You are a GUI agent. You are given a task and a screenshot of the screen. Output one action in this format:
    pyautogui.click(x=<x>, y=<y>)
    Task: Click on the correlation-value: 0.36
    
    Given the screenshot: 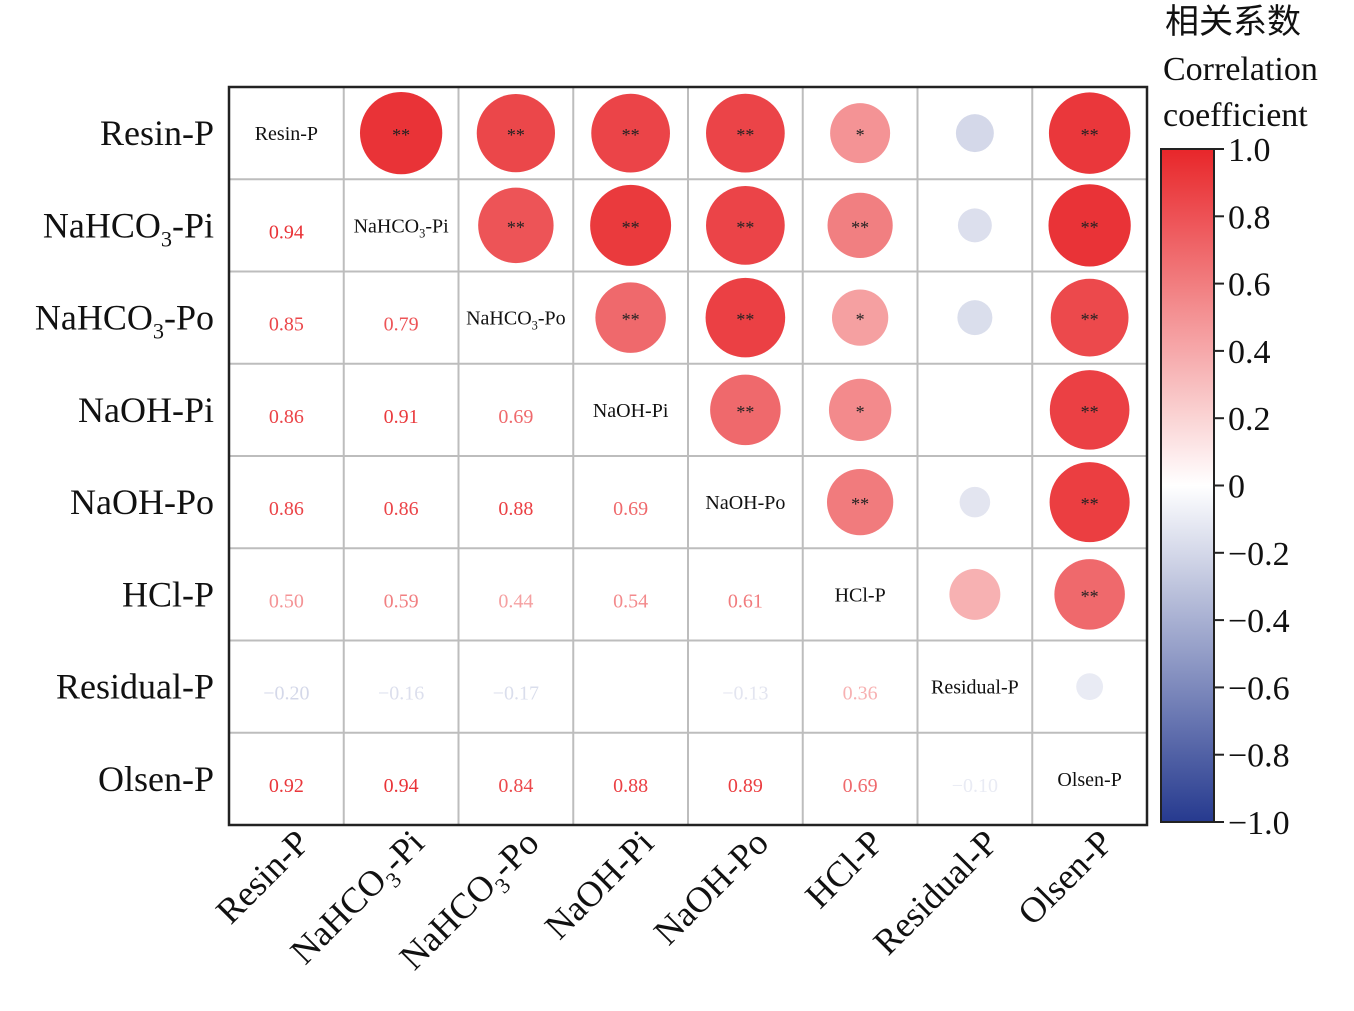 What is the action you would take?
    pyautogui.click(x=860, y=694)
    